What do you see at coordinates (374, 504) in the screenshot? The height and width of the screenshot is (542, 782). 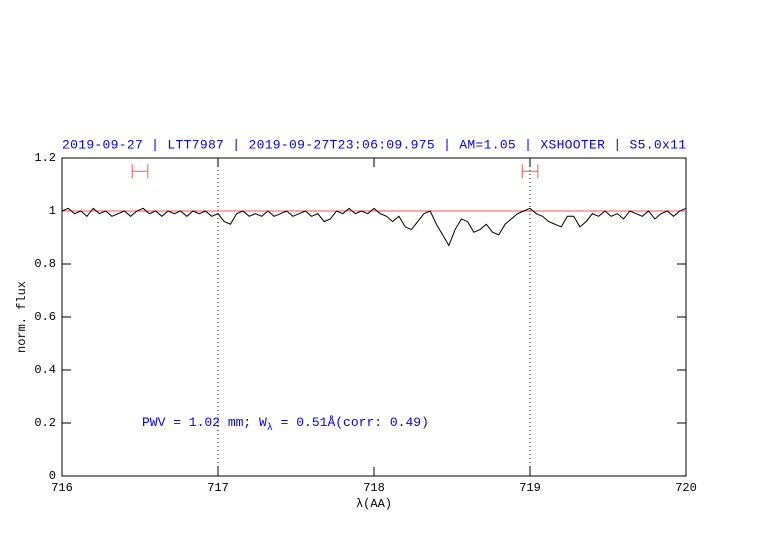 I see `x-axis-label: λ(AA)` at bounding box center [374, 504].